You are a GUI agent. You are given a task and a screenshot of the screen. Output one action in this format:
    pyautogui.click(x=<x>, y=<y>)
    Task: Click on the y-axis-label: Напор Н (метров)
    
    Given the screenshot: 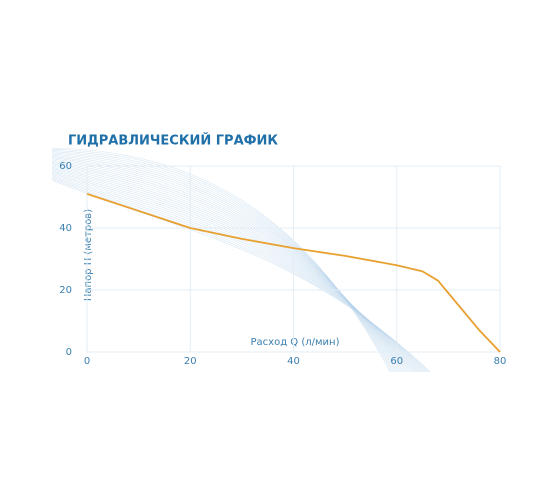 What is the action you would take?
    pyautogui.click(x=88, y=255)
    